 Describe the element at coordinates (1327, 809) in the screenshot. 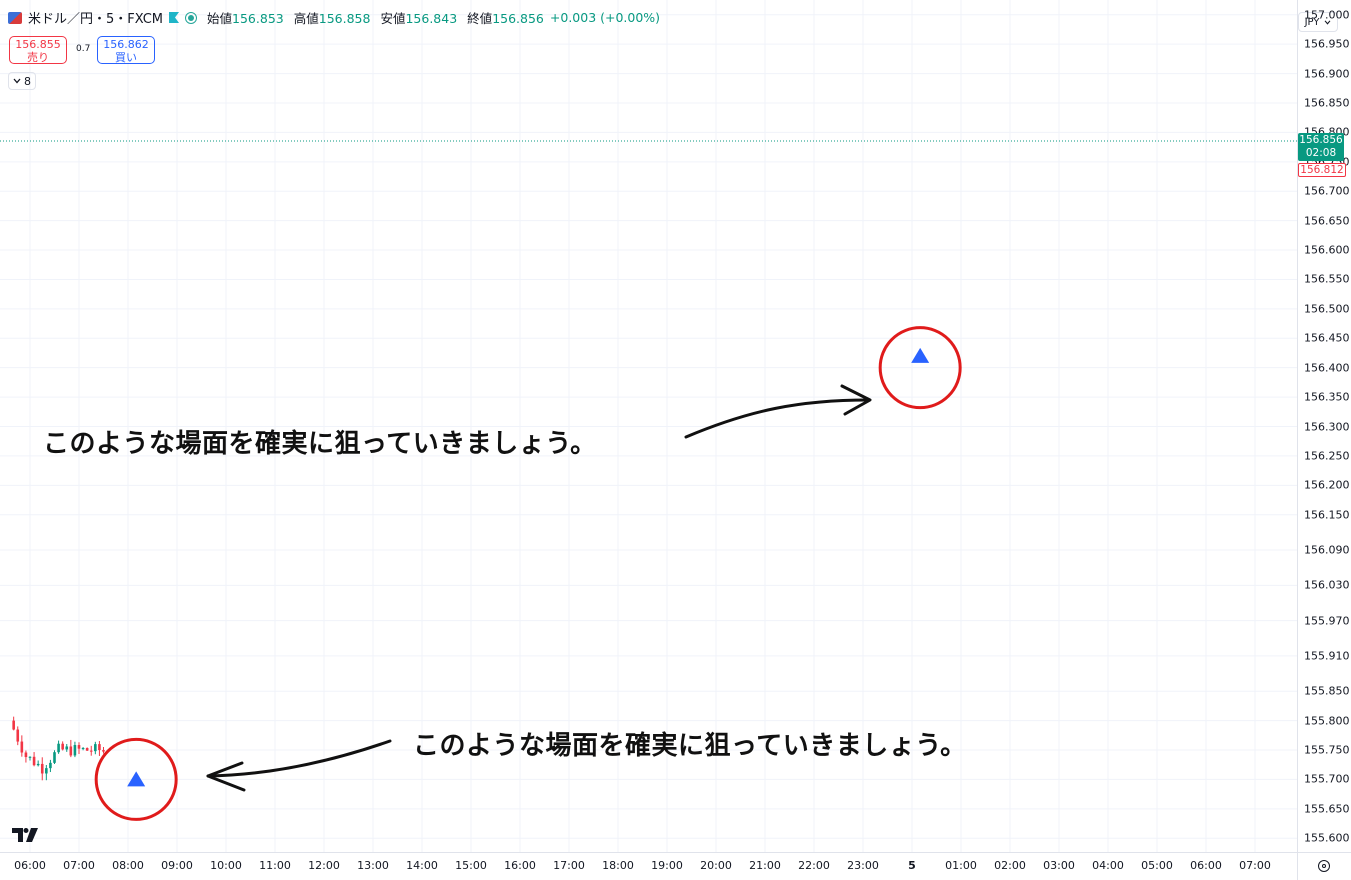

I see `price-tick-label: 155.650` at that location.